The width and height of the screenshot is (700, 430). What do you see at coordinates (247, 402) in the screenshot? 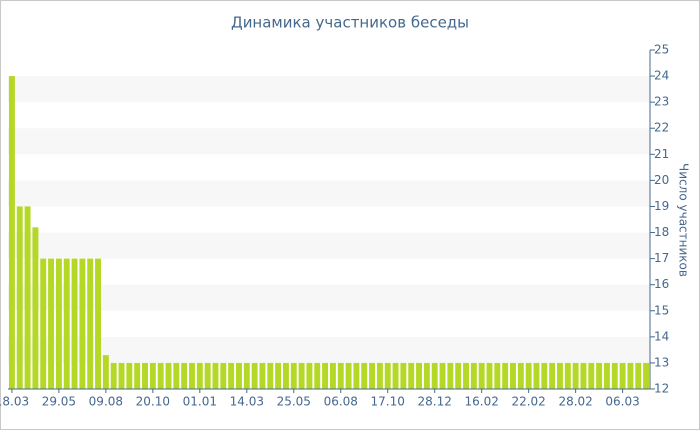
I see `x-tick-label: 14.03` at bounding box center [247, 402].